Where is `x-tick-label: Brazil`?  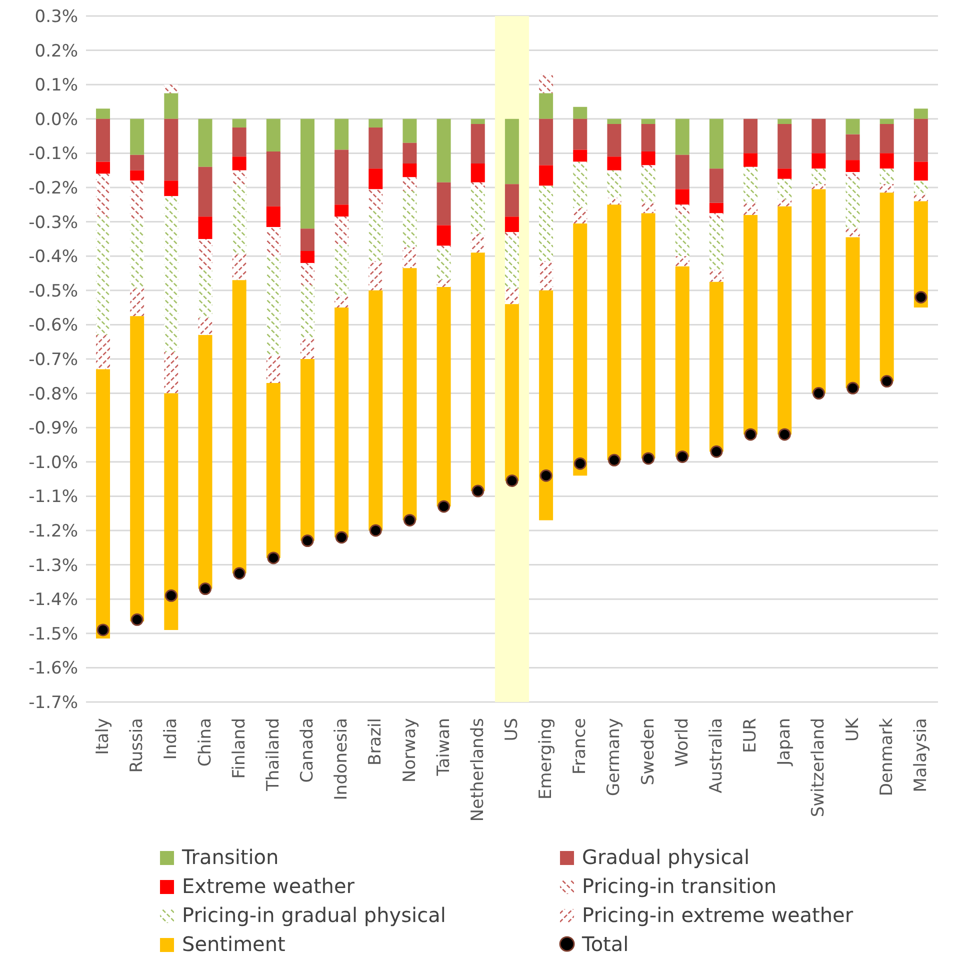
x-tick-label: Brazil is located at coordinates (376, 742).